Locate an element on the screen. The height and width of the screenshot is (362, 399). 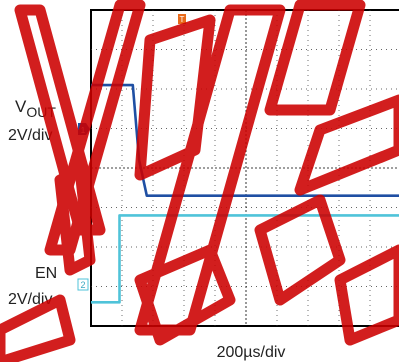
en-label: EN is located at coordinates (46, 273).